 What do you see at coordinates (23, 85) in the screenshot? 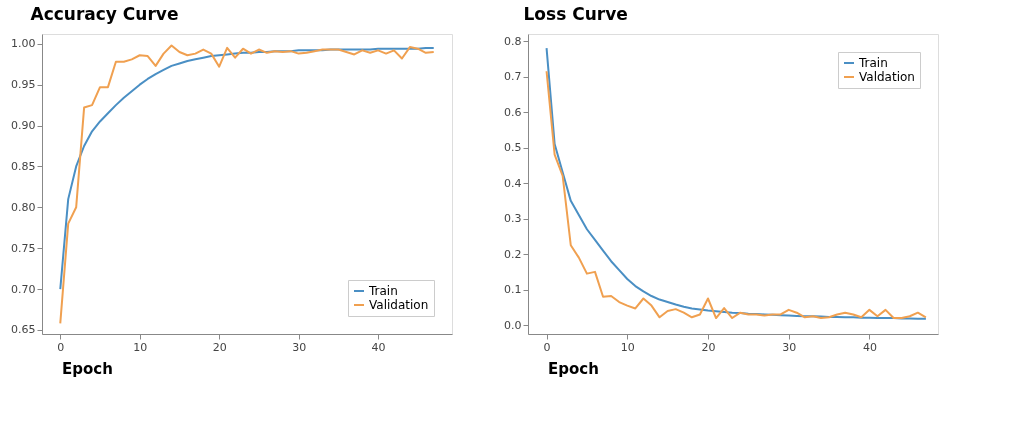
I see `y-tick-label: 0.95` at bounding box center [23, 85].